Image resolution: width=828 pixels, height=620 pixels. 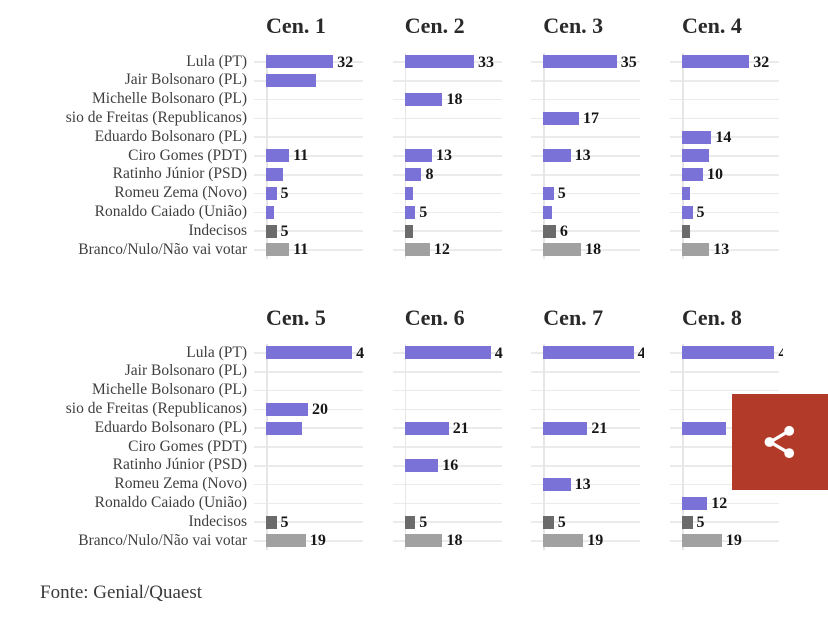 What do you see at coordinates (296, 317) in the screenshot?
I see `panel-title: Cen. 5` at bounding box center [296, 317].